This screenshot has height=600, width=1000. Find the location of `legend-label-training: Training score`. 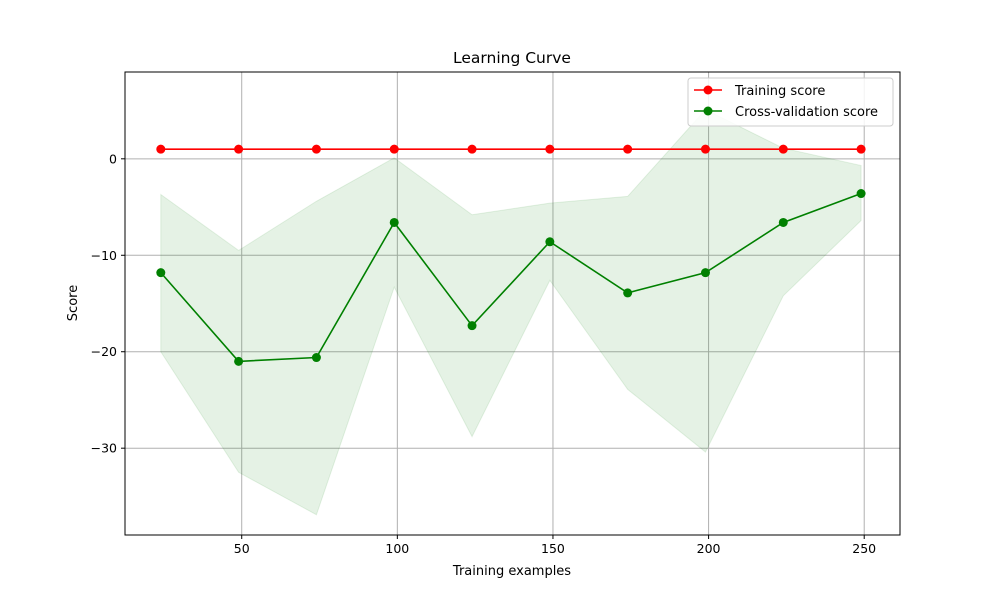

legend-label-training: Training score is located at coordinates (779, 91).